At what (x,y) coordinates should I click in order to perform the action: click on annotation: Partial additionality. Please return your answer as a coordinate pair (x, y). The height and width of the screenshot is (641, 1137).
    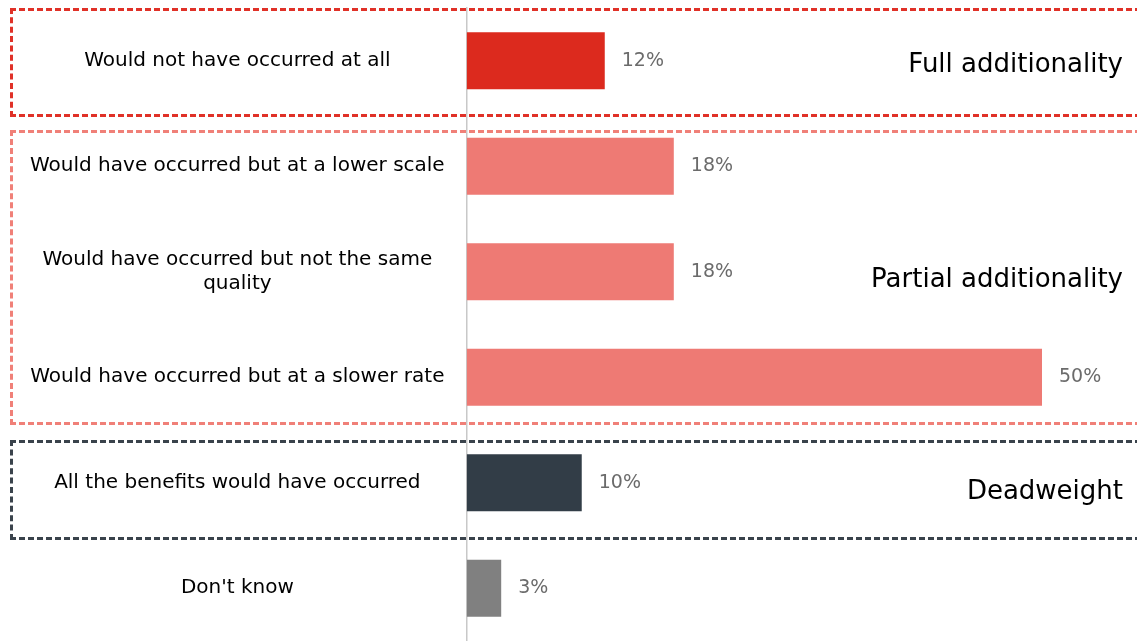
    Looking at the image, I should click on (997, 277).